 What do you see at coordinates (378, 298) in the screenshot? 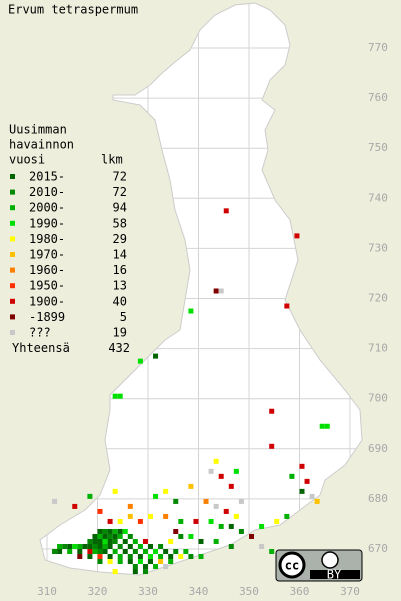
I see `northing-label: 720` at bounding box center [378, 298].